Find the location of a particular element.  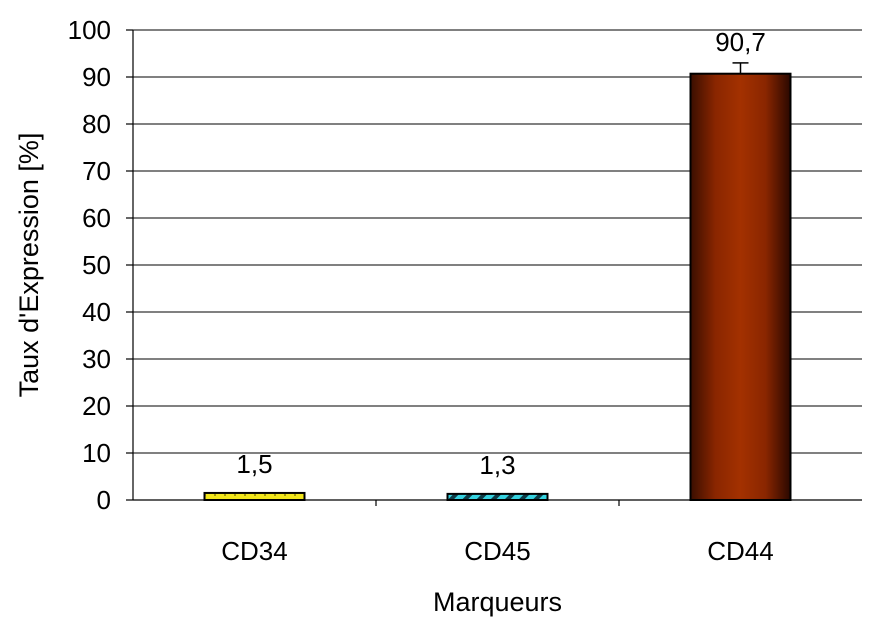

y-axis-title: Taux d'Expression [%] is located at coordinates (29, 265).